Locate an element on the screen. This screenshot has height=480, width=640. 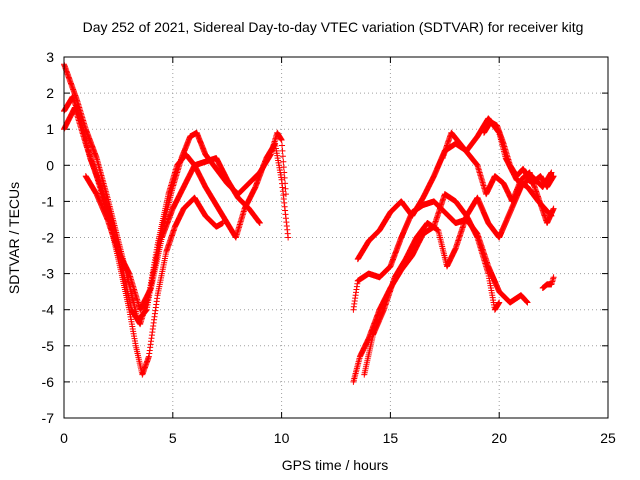
x-tick-label: 15 is located at coordinates (391, 438).